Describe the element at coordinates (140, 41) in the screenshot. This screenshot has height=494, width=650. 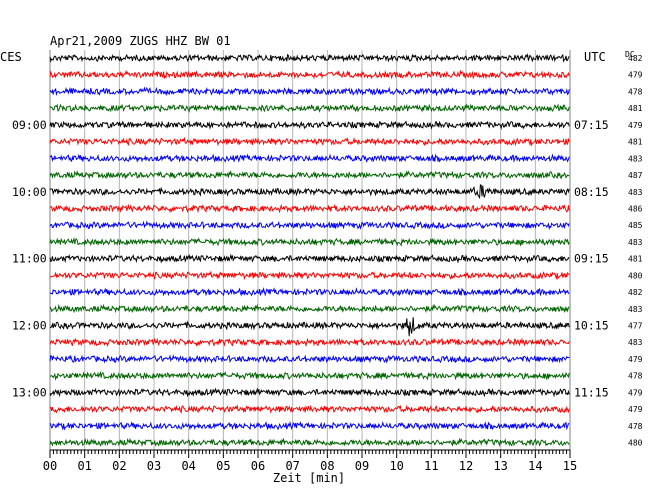
I see `chart-title: Apr21,2009 ZUGS HHZ BW 01` at that location.